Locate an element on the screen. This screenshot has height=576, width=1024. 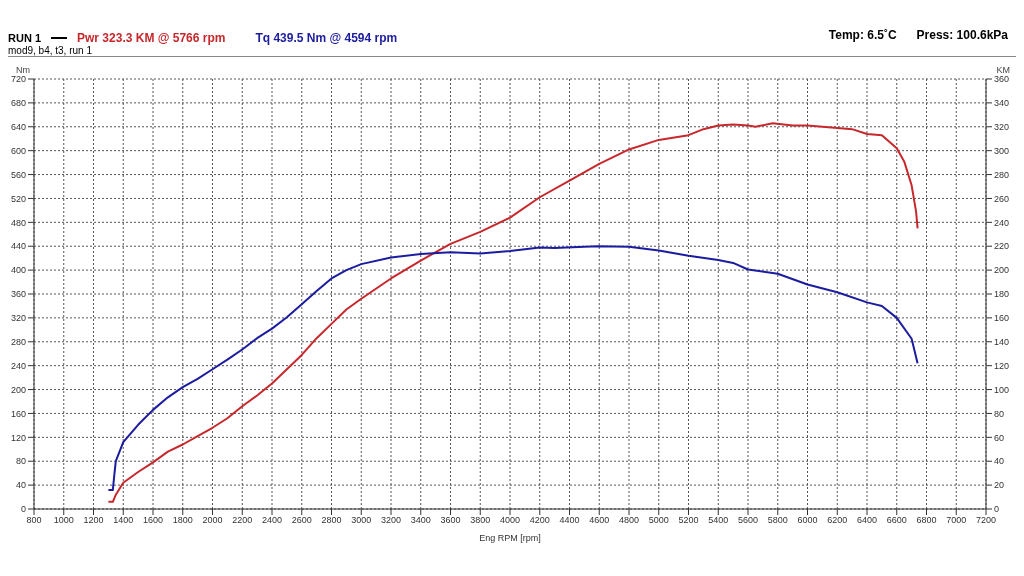
x-tick-label: 5600 is located at coordinates (748, 520).